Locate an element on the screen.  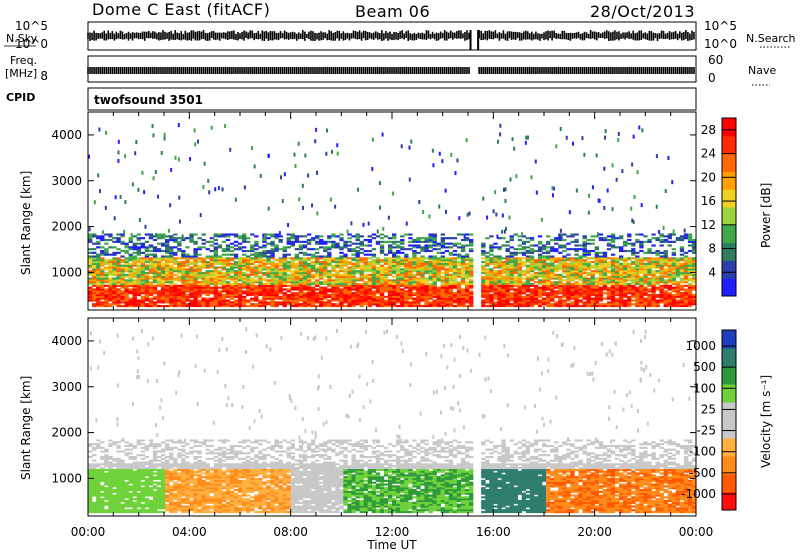
freq-label-2: [MHz] is located at coordinates (21, 73).